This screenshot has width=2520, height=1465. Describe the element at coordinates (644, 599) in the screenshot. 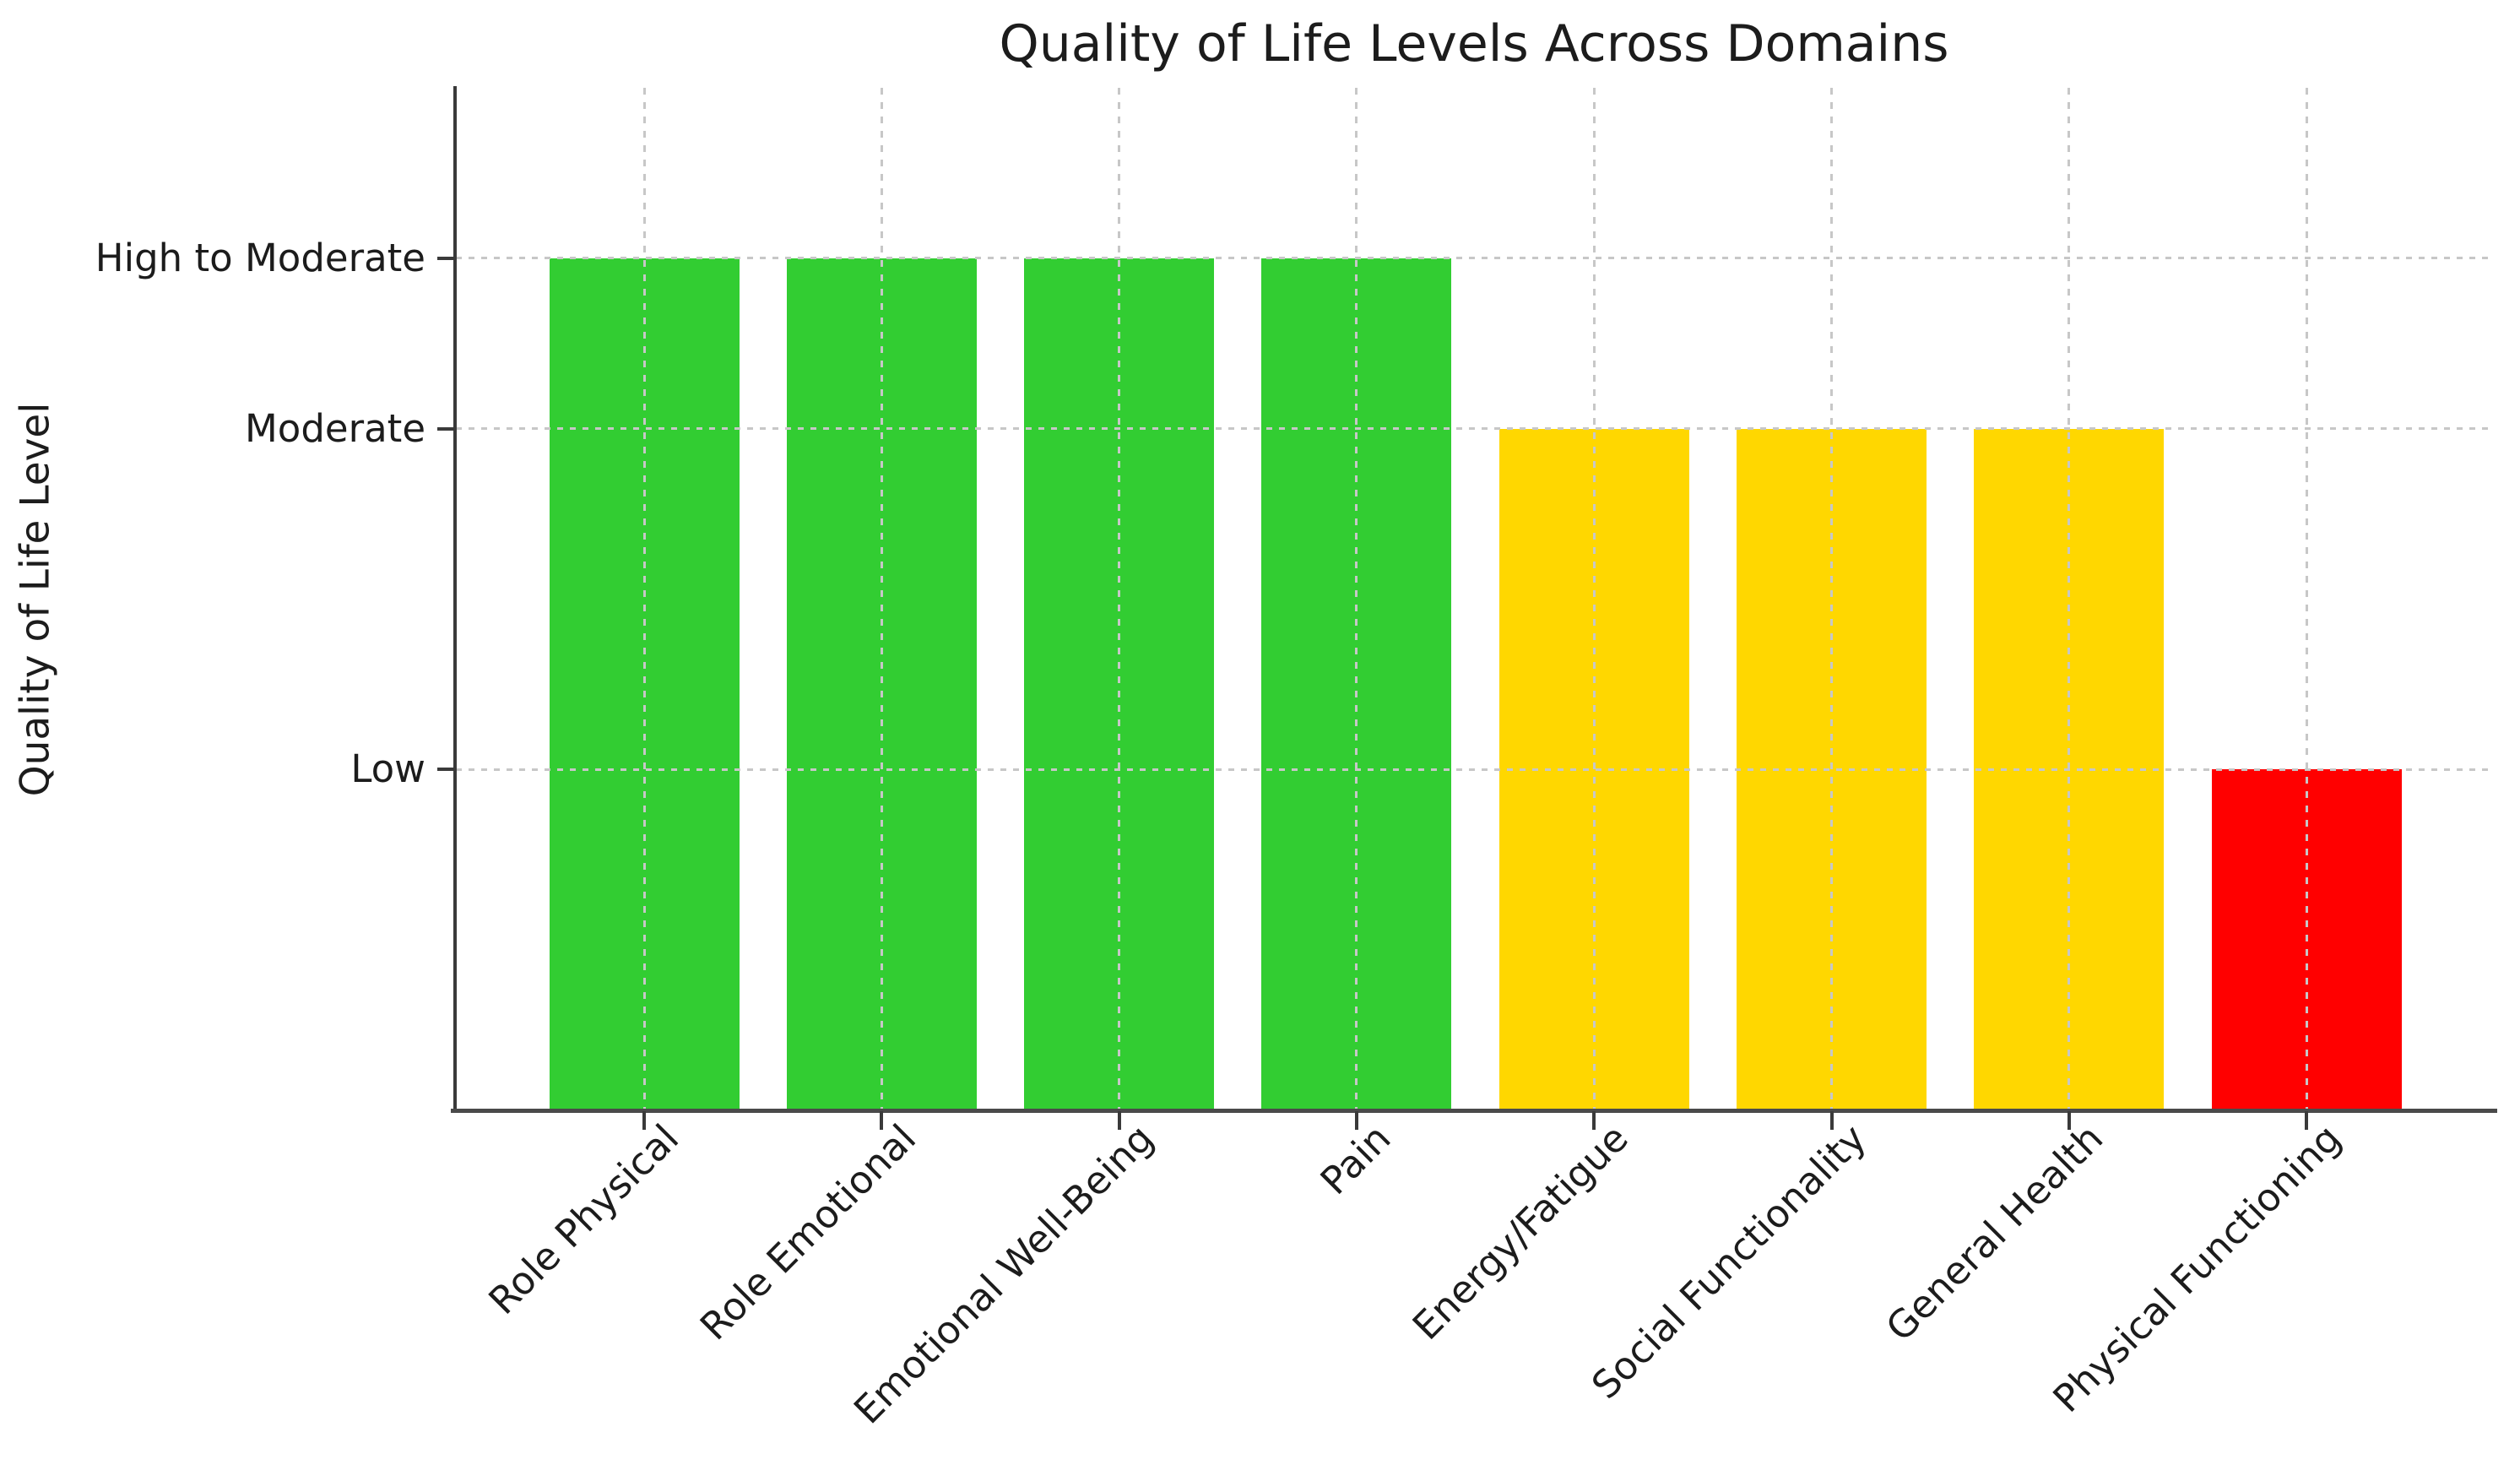

I see `gridline-vertical-role-physical` at that location.